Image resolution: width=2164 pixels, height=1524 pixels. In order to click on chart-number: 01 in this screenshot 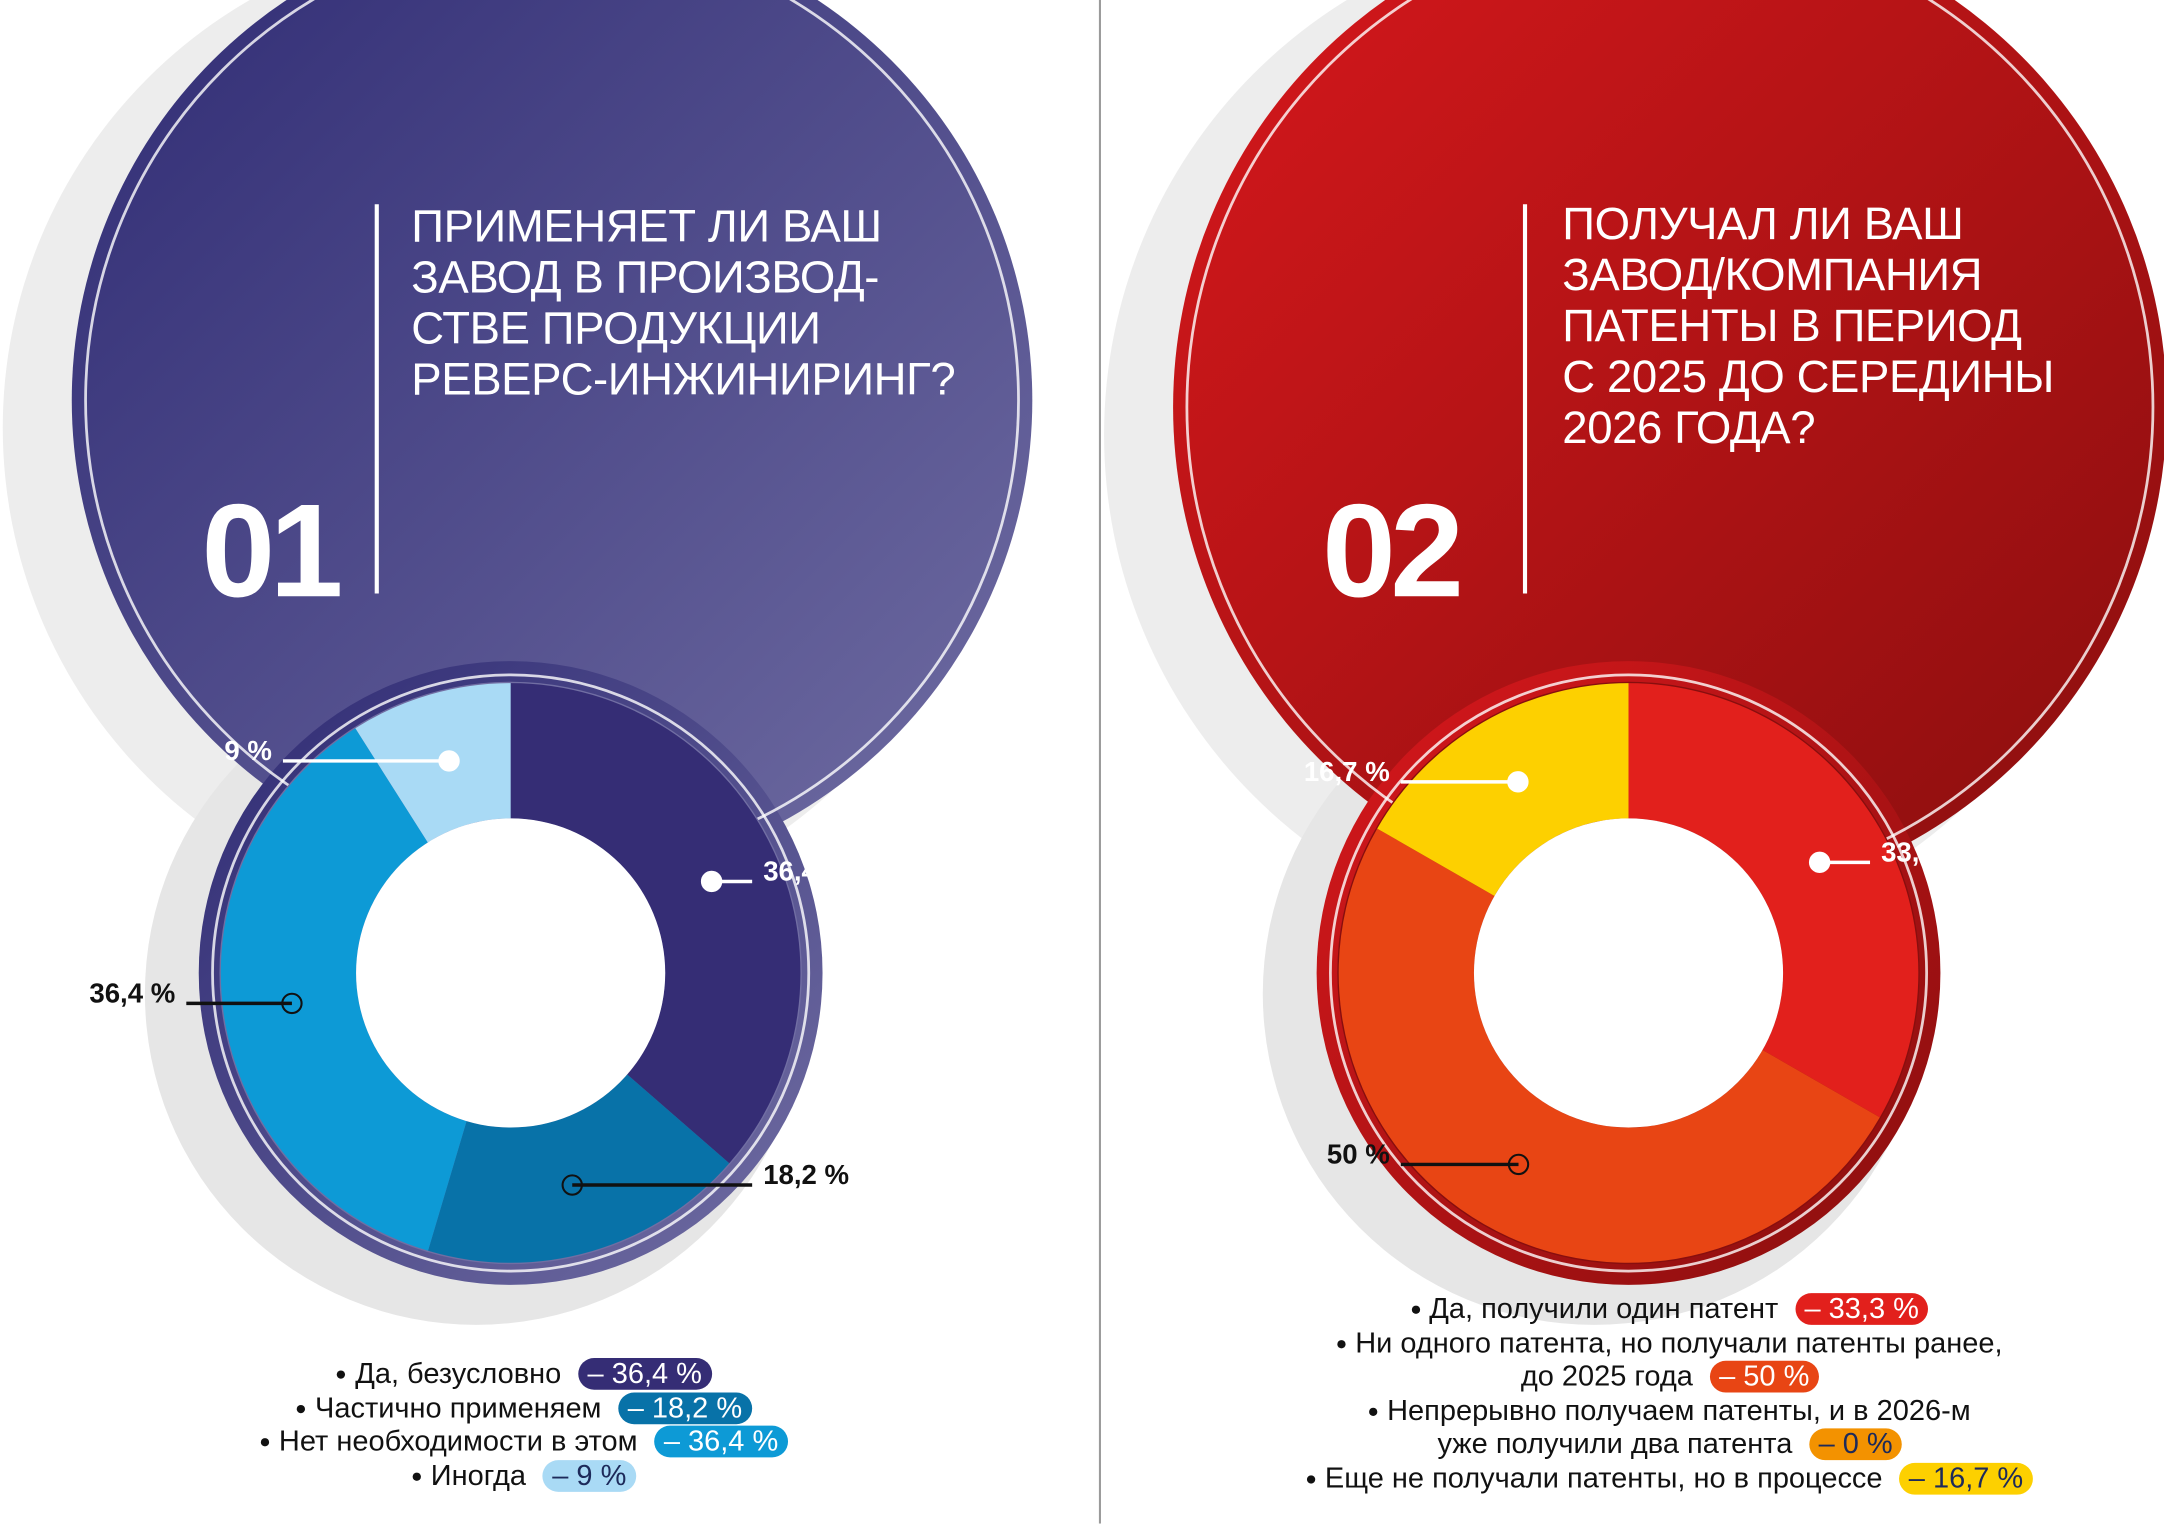, I will do `click(272, 551)`.